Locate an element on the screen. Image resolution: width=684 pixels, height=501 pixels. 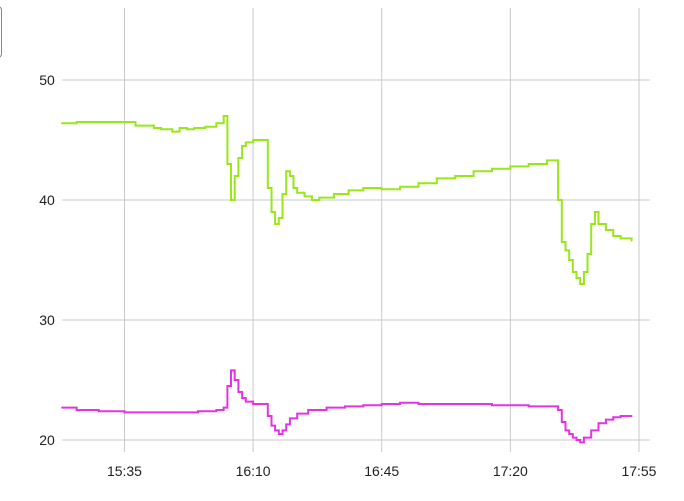
y-tick-label: 30 is located at coordinates (47, 320).